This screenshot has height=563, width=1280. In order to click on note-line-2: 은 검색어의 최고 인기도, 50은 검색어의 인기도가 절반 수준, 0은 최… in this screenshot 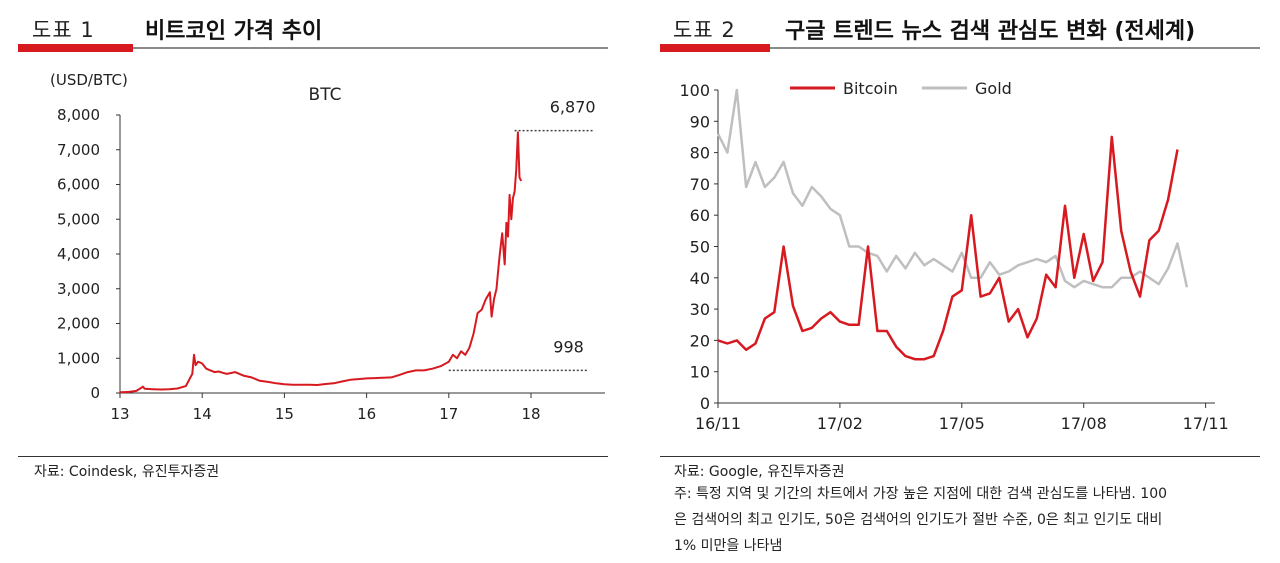, I will do `click(918, 520)`.